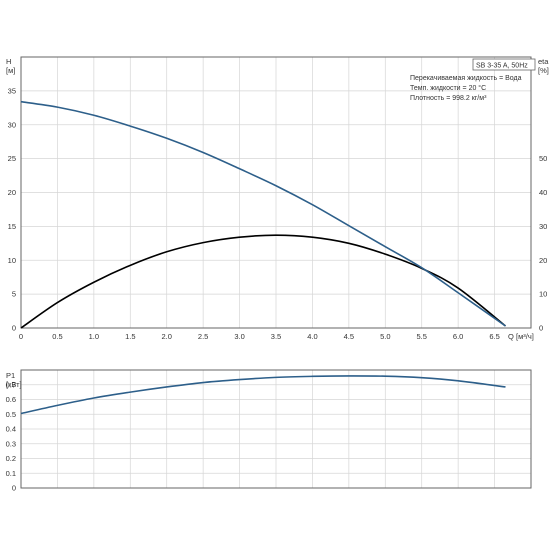  I want to click on y-right-tick-label: 10, so click(543, 294).